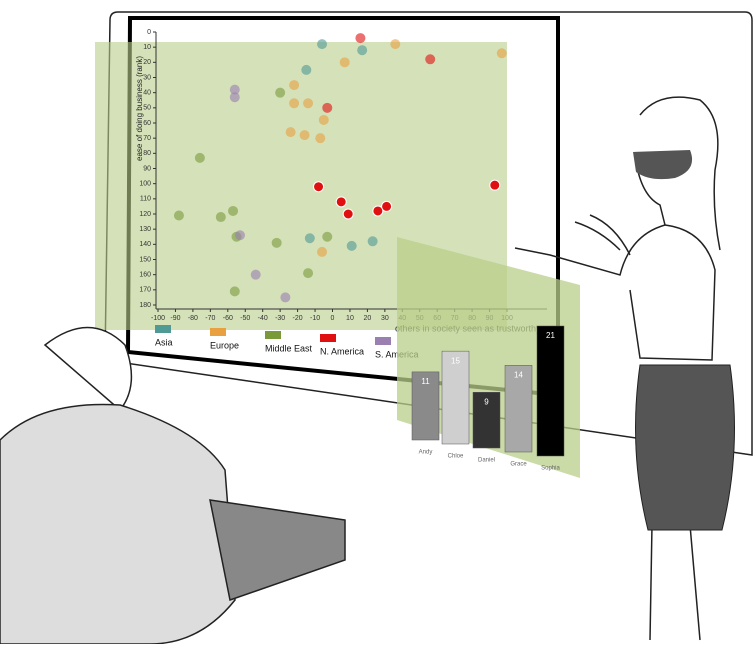 The height and width of the screenshot is (649, 756). I want to click on bar-value-label: 15, so click(455, 360).